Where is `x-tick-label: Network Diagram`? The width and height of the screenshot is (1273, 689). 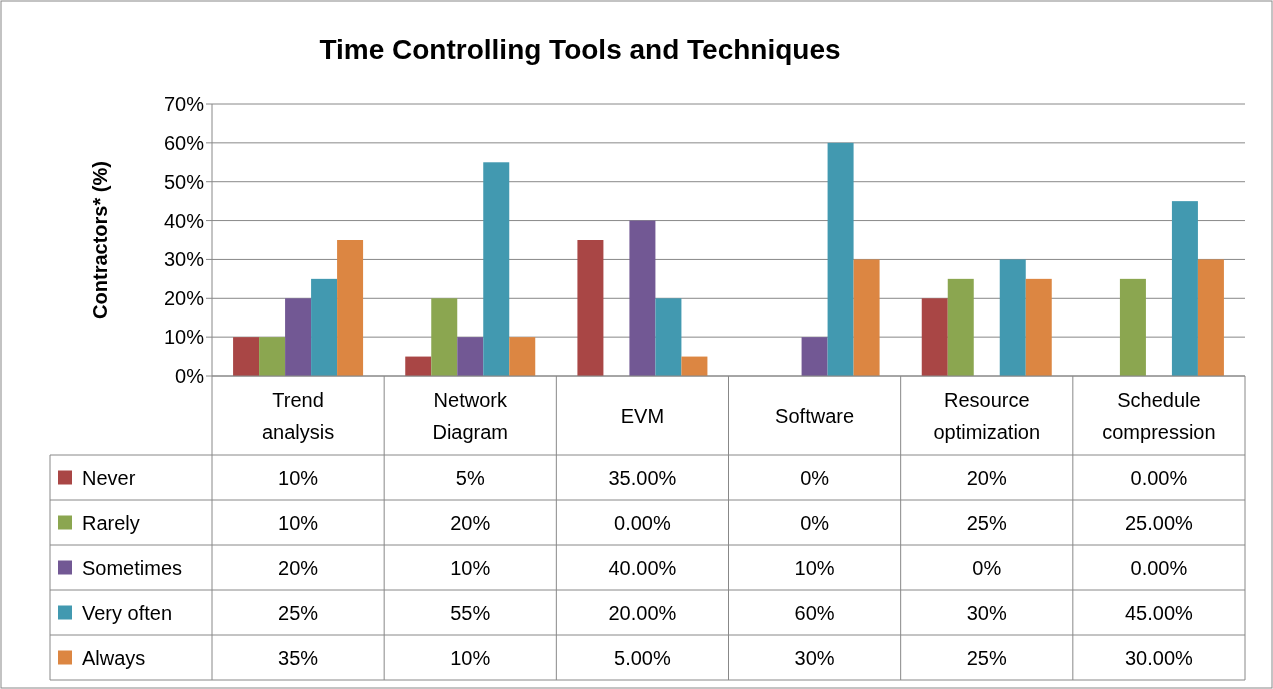 x-tick-label: Network Diagram is located at coordinates (470, 415).